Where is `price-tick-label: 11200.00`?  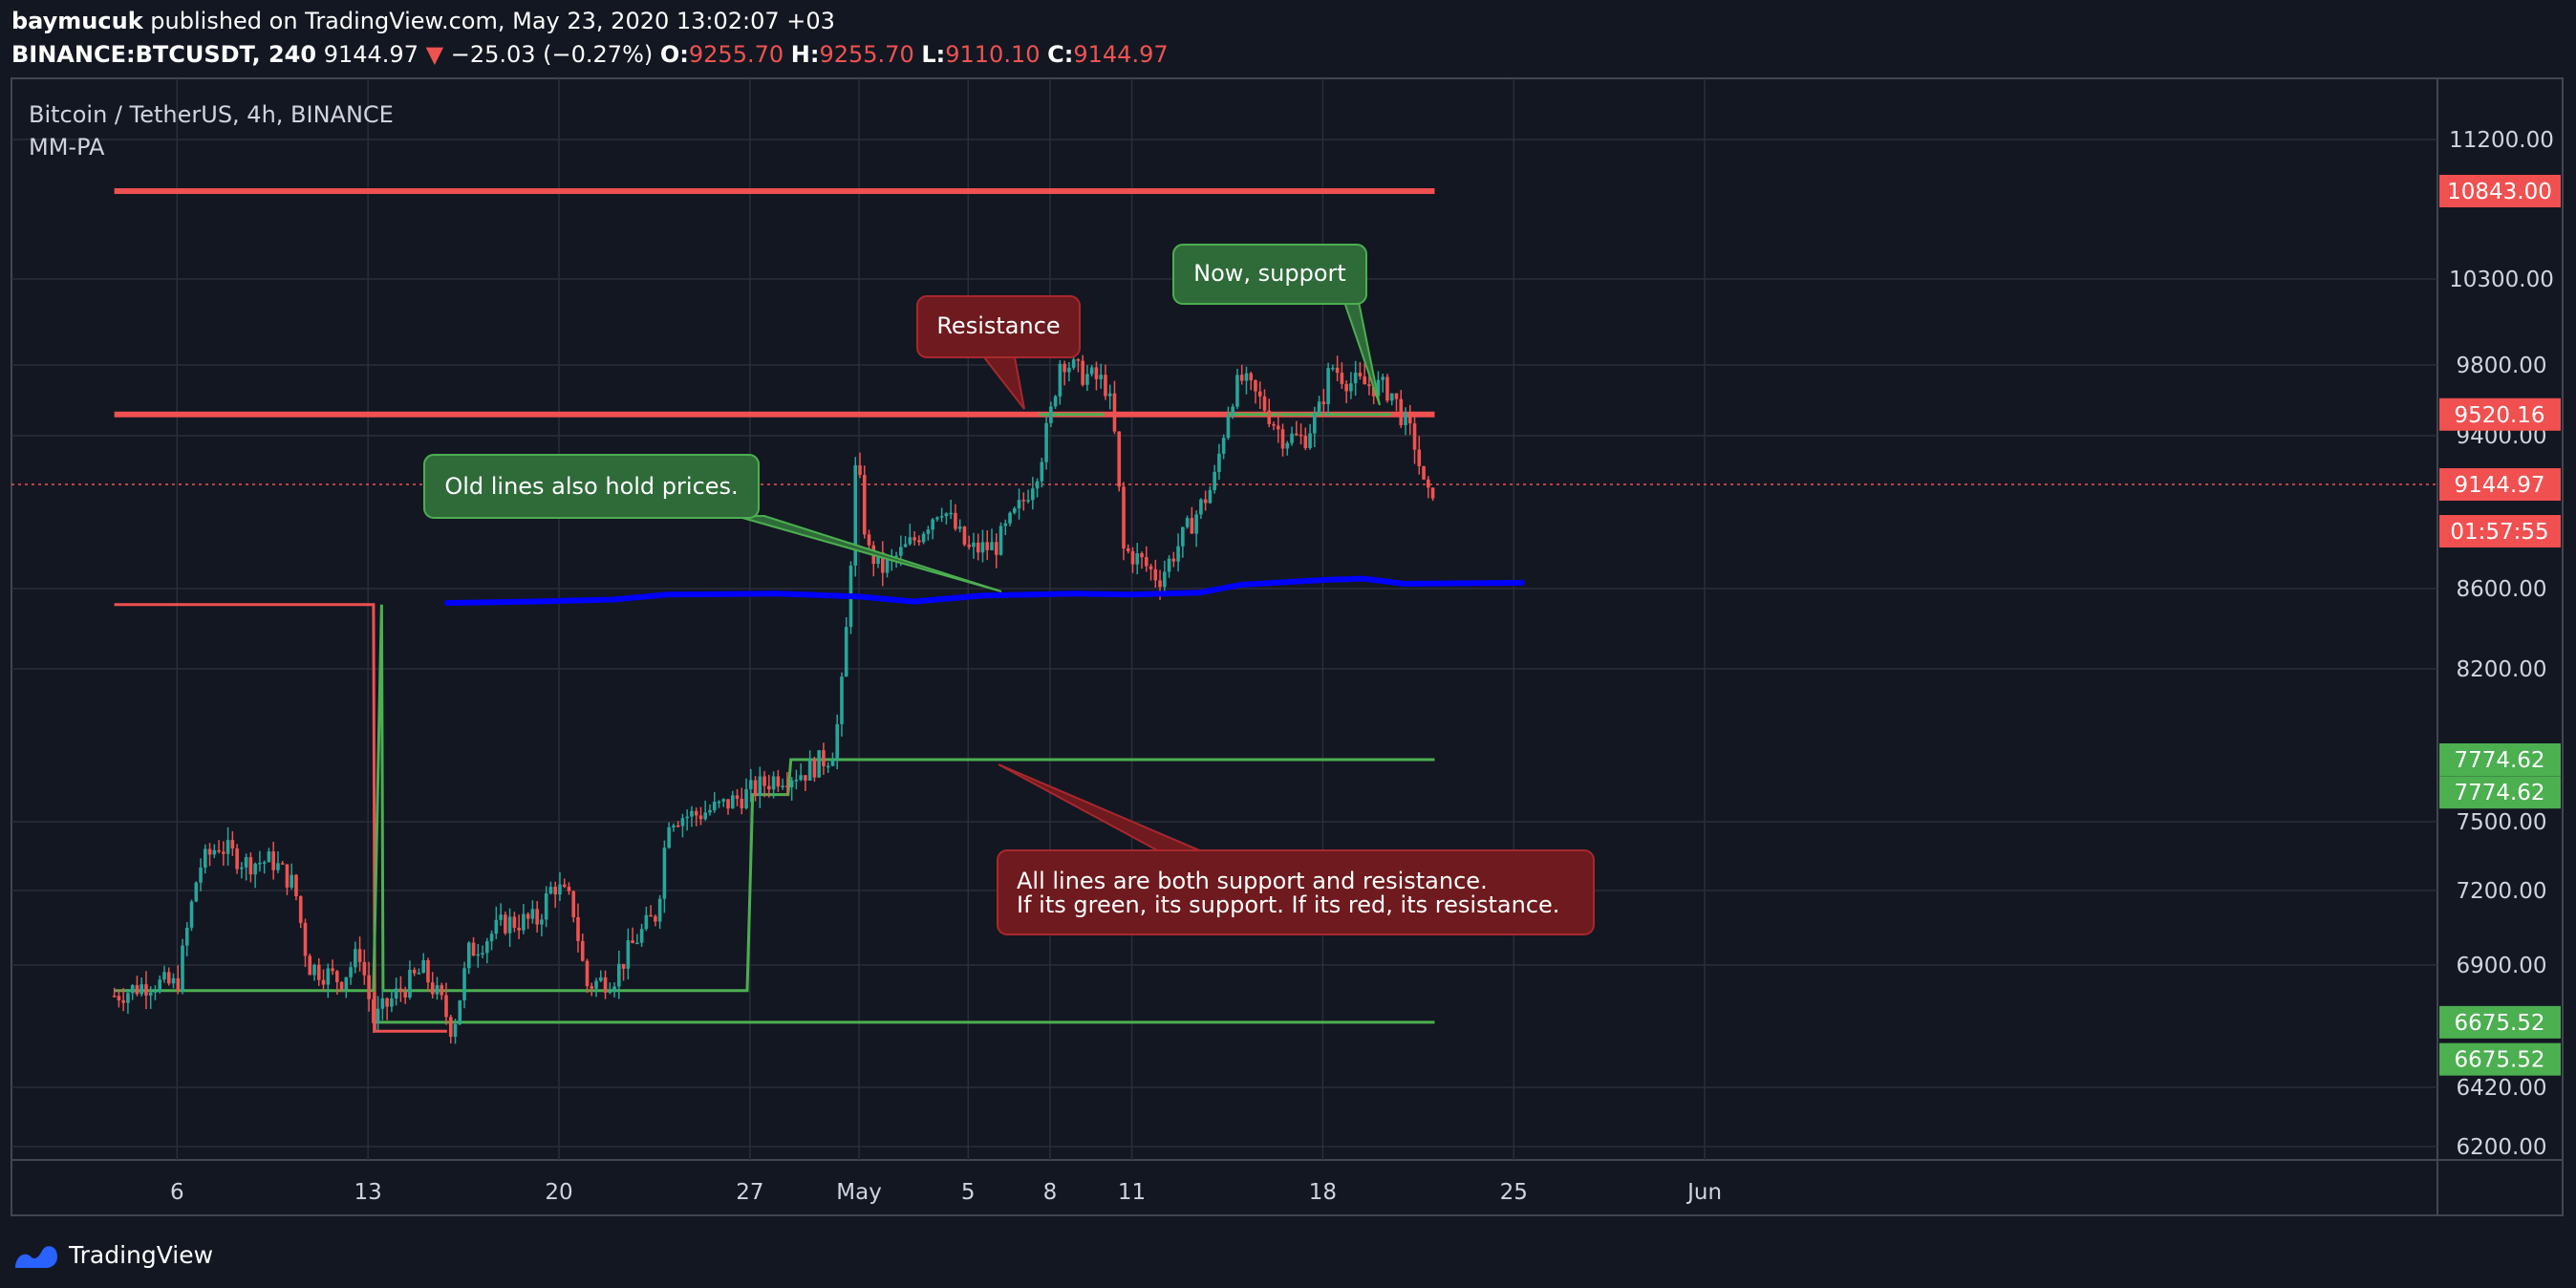
price-tick-label: 11200.00 is located at coordinates (2501, 140).